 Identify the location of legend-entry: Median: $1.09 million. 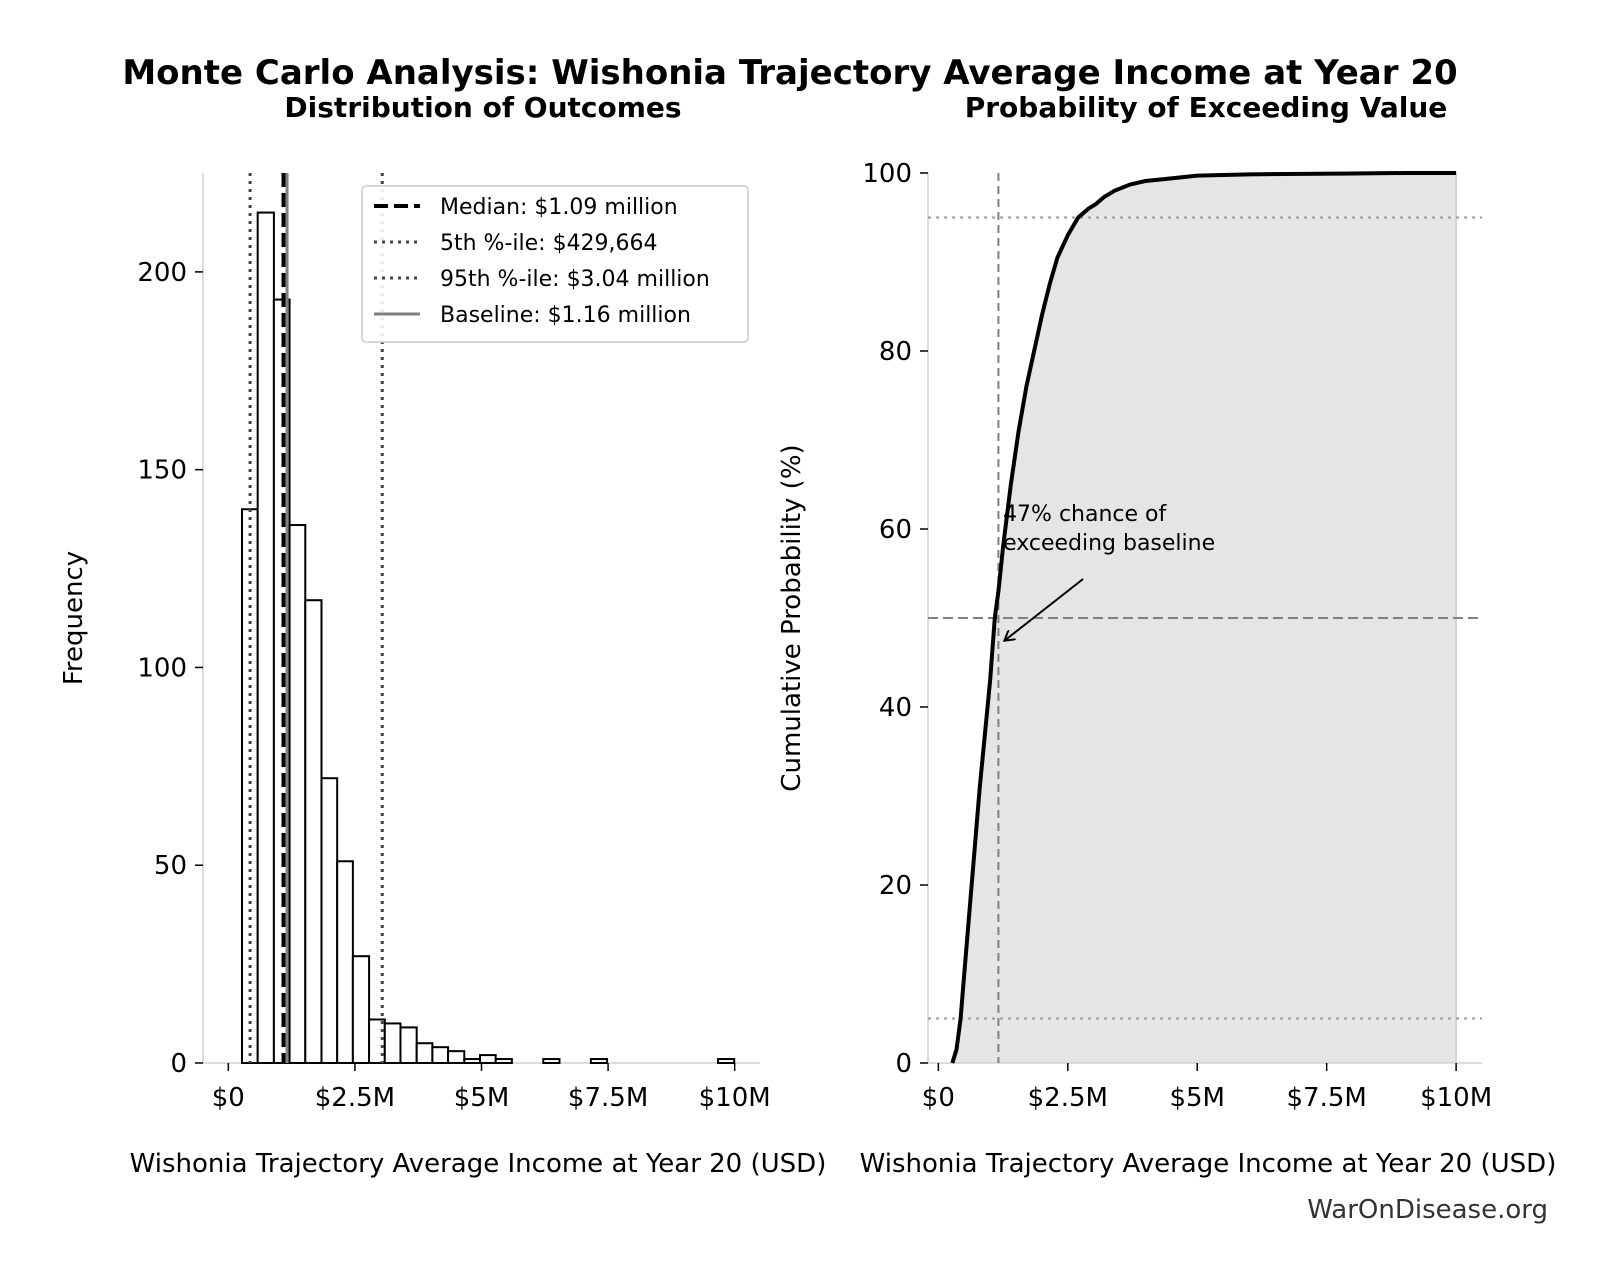
(559, 207).